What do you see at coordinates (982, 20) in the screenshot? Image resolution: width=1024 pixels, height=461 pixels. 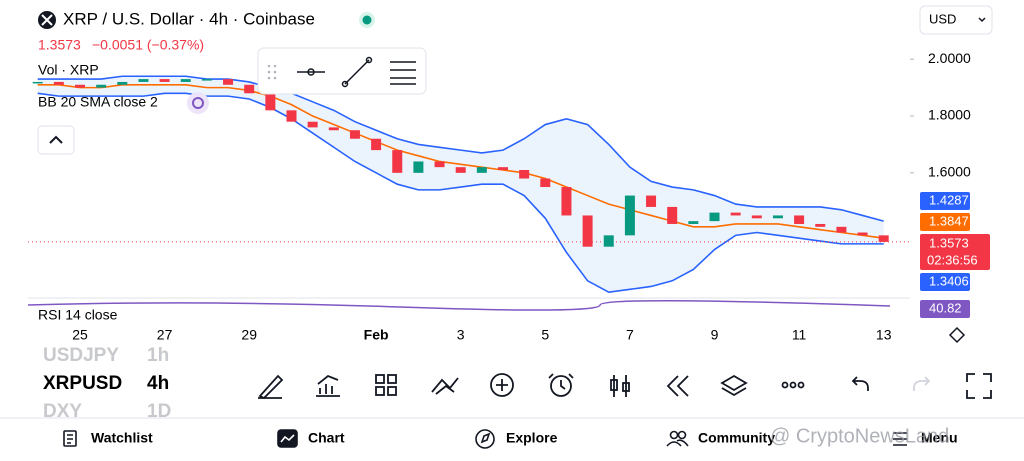 I see `chevron` at bounding box center [982, 20].